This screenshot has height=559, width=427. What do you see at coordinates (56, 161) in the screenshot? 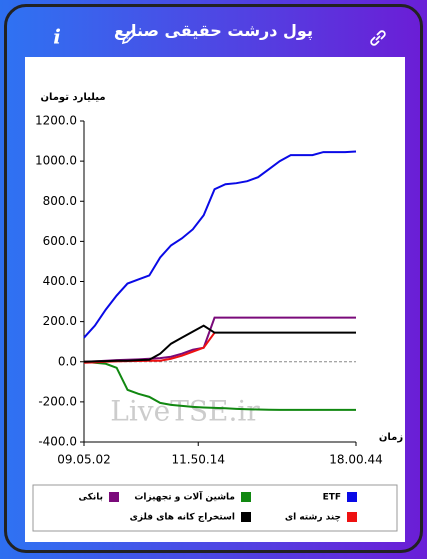
I see `y-tick-label: 1000.0` at bounding box center [56, 161].